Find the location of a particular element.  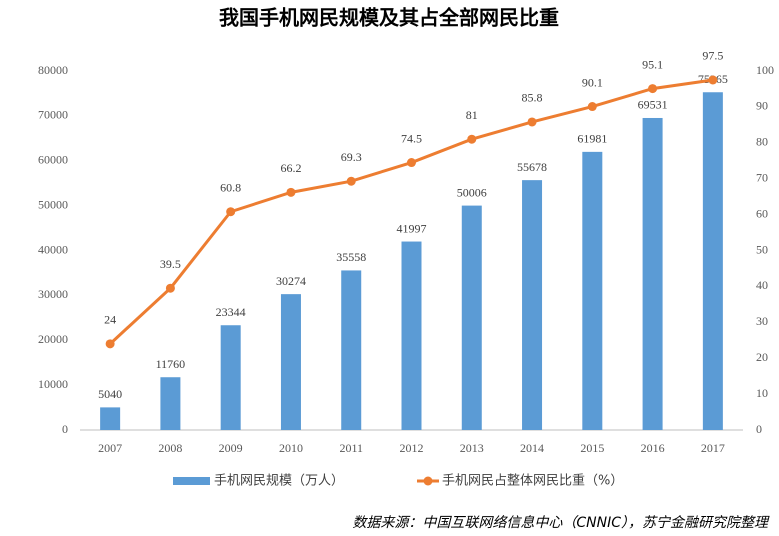

x-tick-label: 2011 is located at coordinates (351, 448).